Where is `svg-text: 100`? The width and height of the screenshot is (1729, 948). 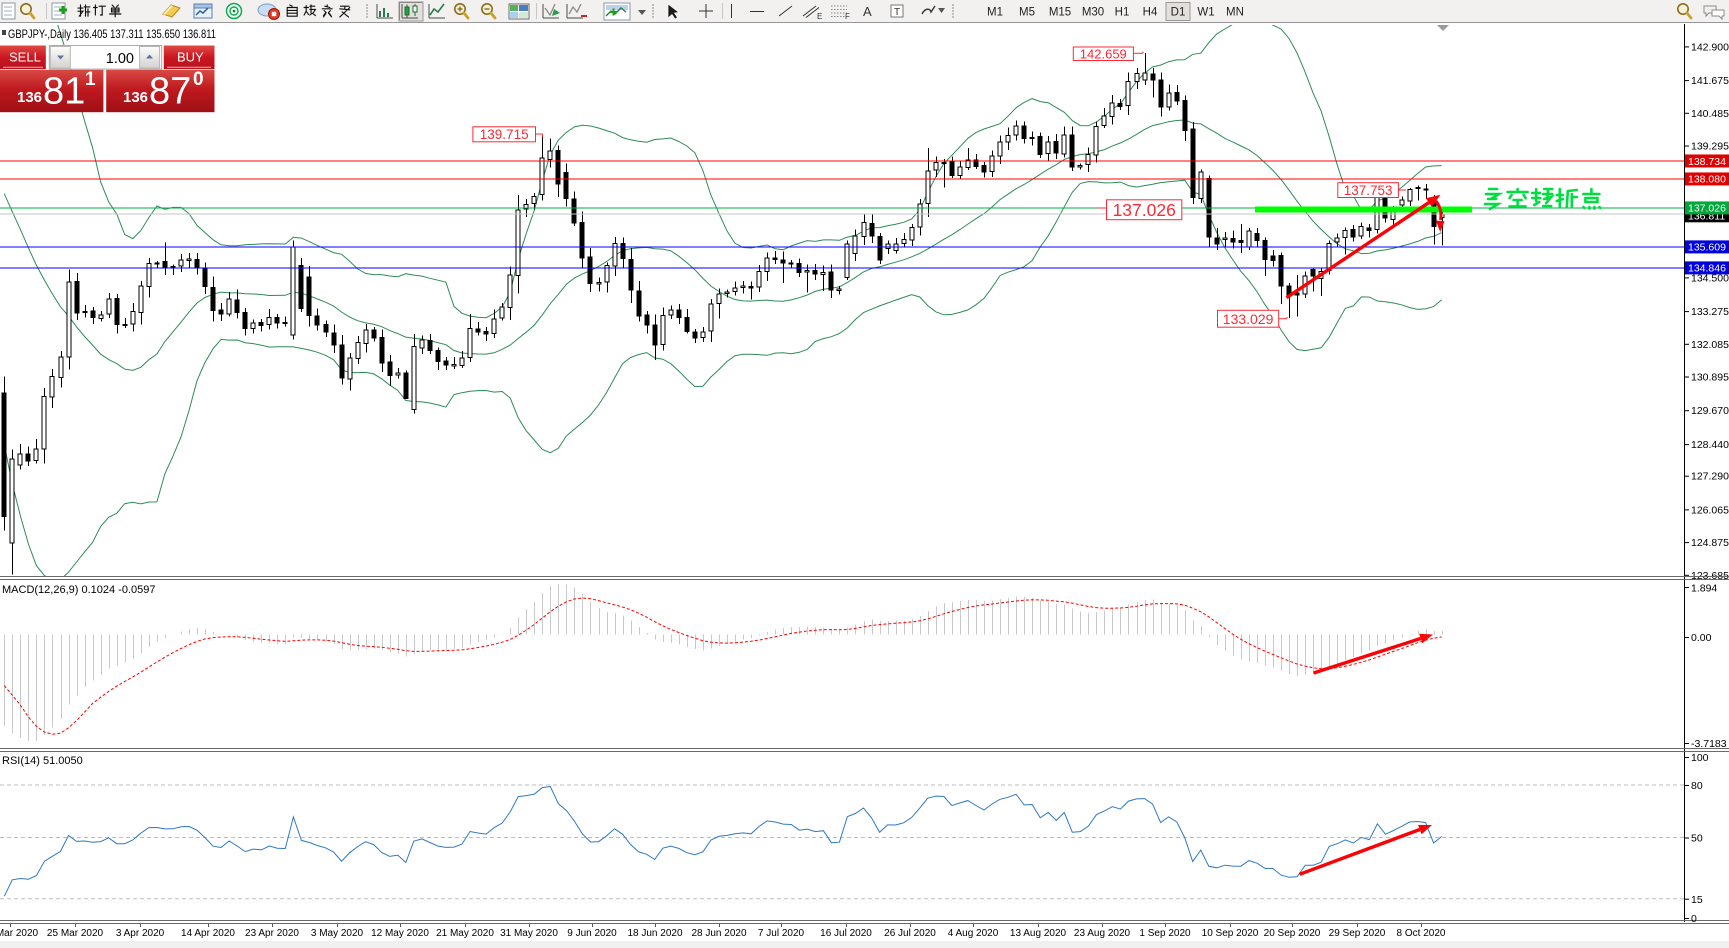
svg-text: 100 is located at coordinates (1700, 758).